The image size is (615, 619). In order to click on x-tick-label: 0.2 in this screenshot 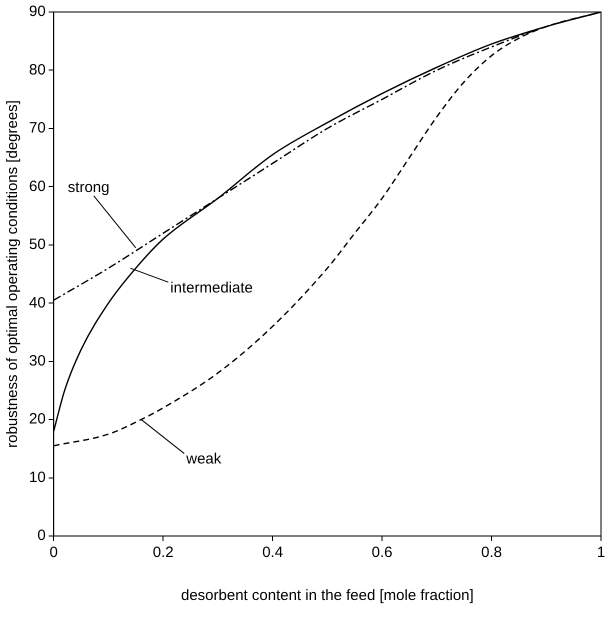, I will do `click(163, 553)`.